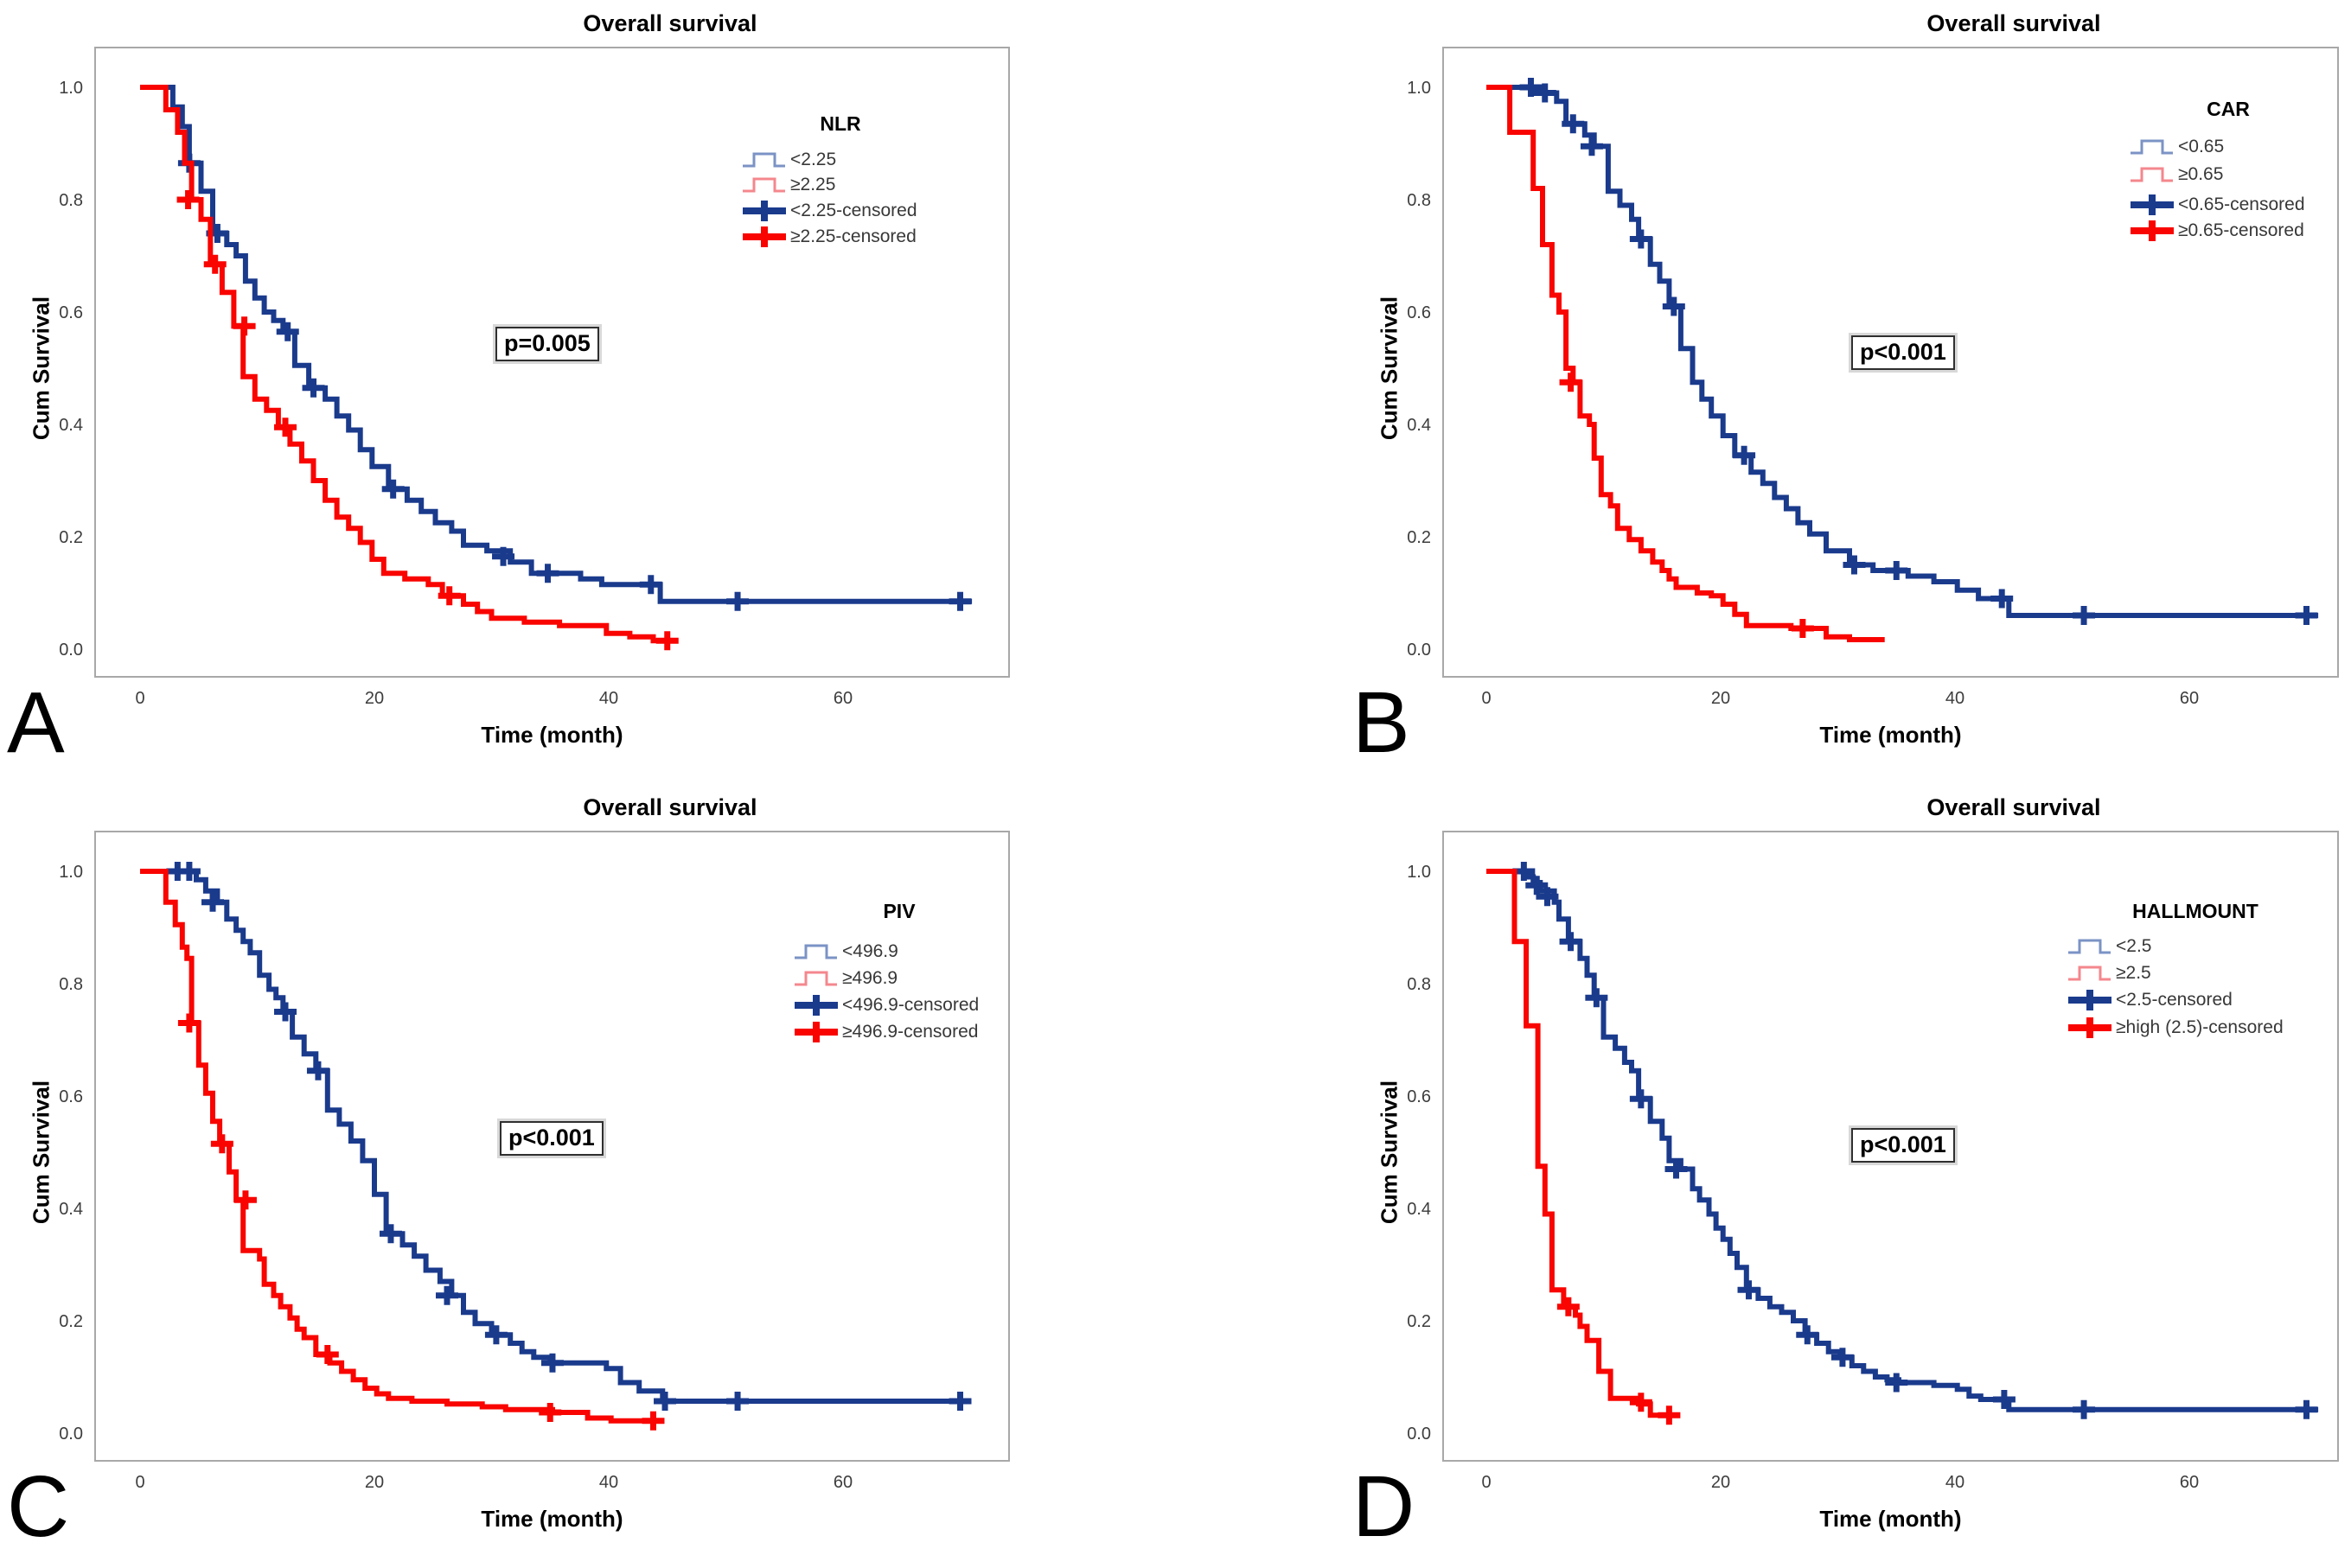  I want to click on panel-letter: C, so click(38, 1507).